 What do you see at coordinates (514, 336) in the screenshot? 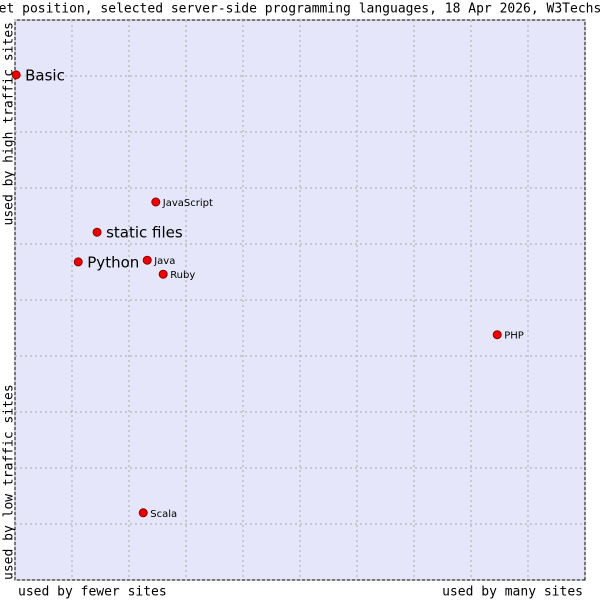
I see `point-label: PHP` at bounding box center [514, 336].